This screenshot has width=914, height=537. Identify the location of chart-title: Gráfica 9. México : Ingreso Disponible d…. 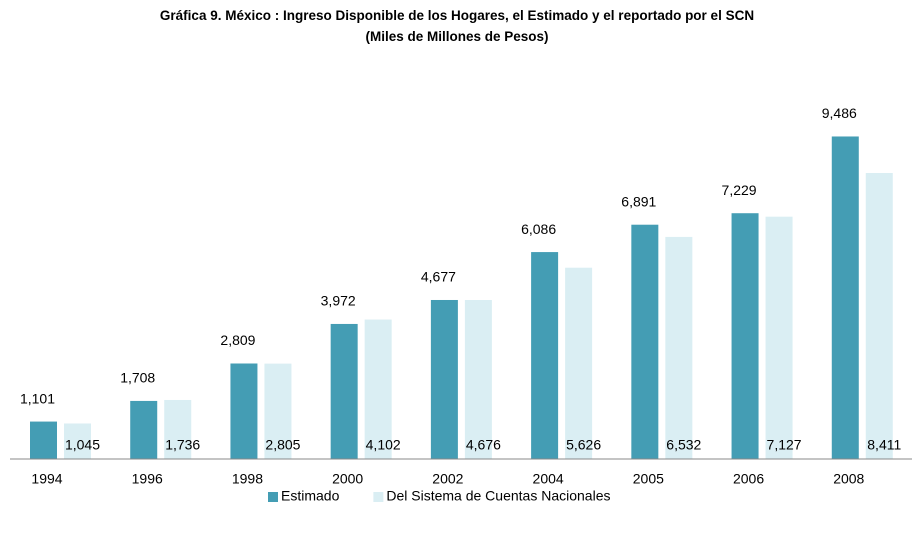
(457, 15).